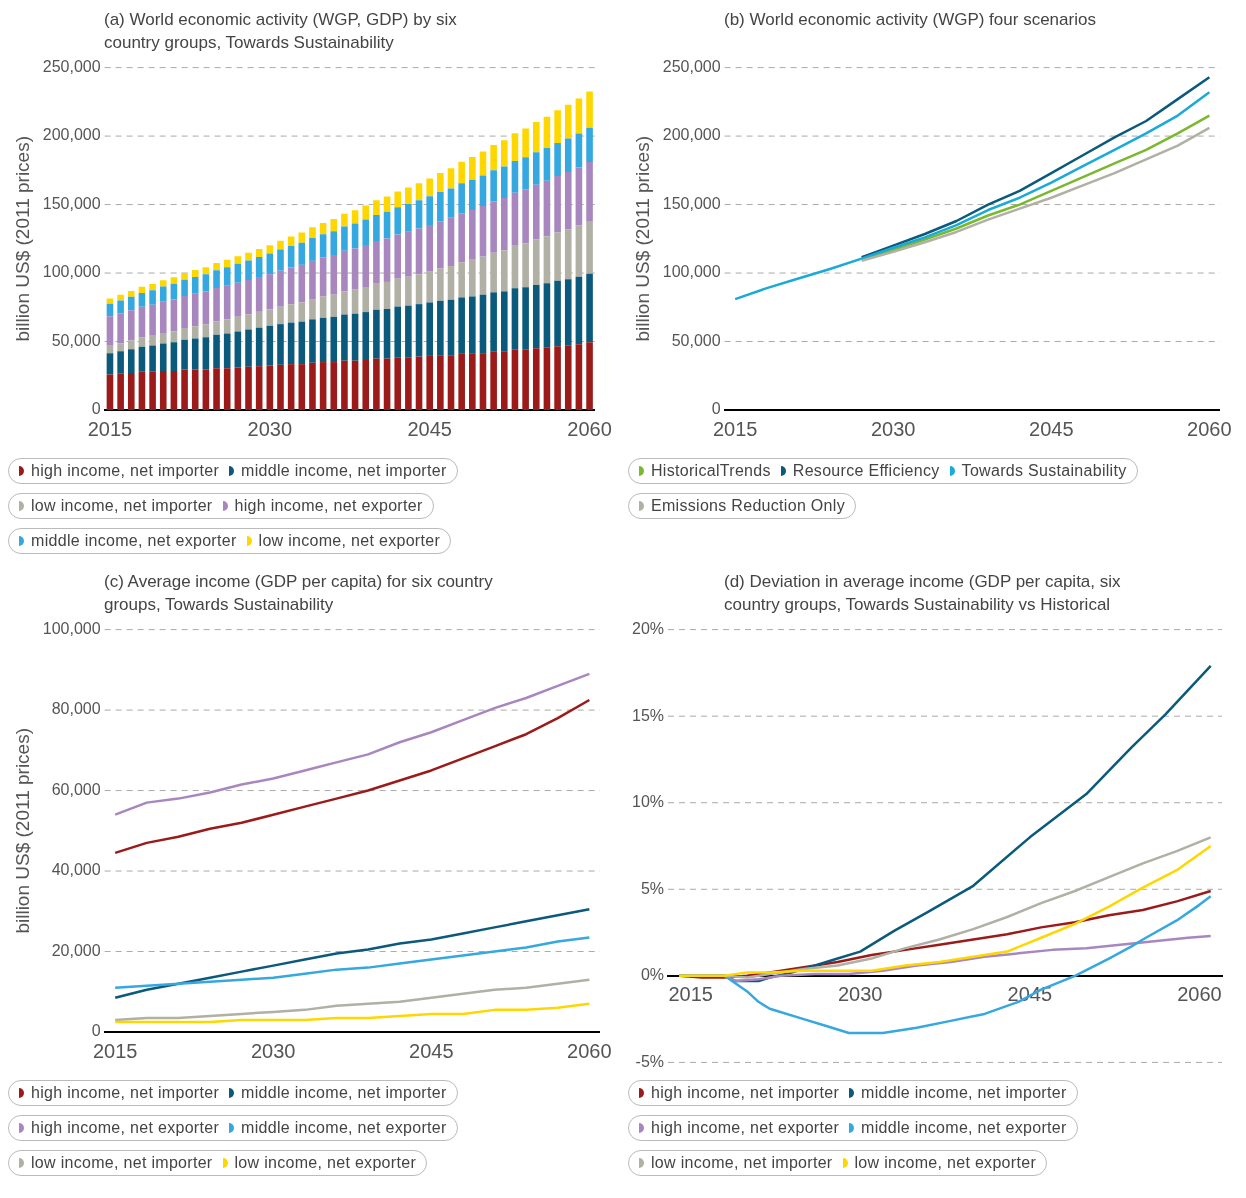 The width and height of the screenshot is (1246, 1198). Describe the element at coordinates (1044, 471) in the screenshot. I see `legend-label: Towards Sustainability` at that location.